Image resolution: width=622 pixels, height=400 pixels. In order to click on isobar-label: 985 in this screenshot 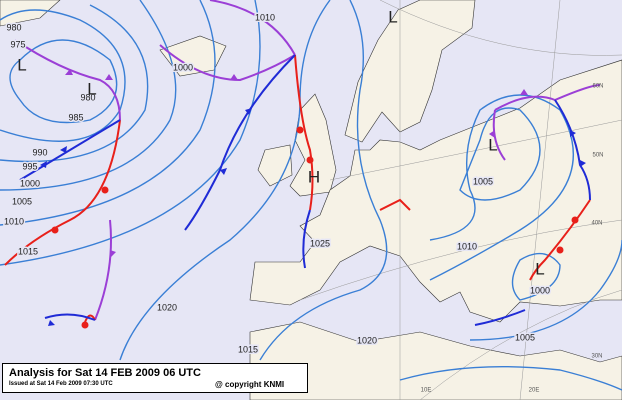, I will do `click(75, 117)`.